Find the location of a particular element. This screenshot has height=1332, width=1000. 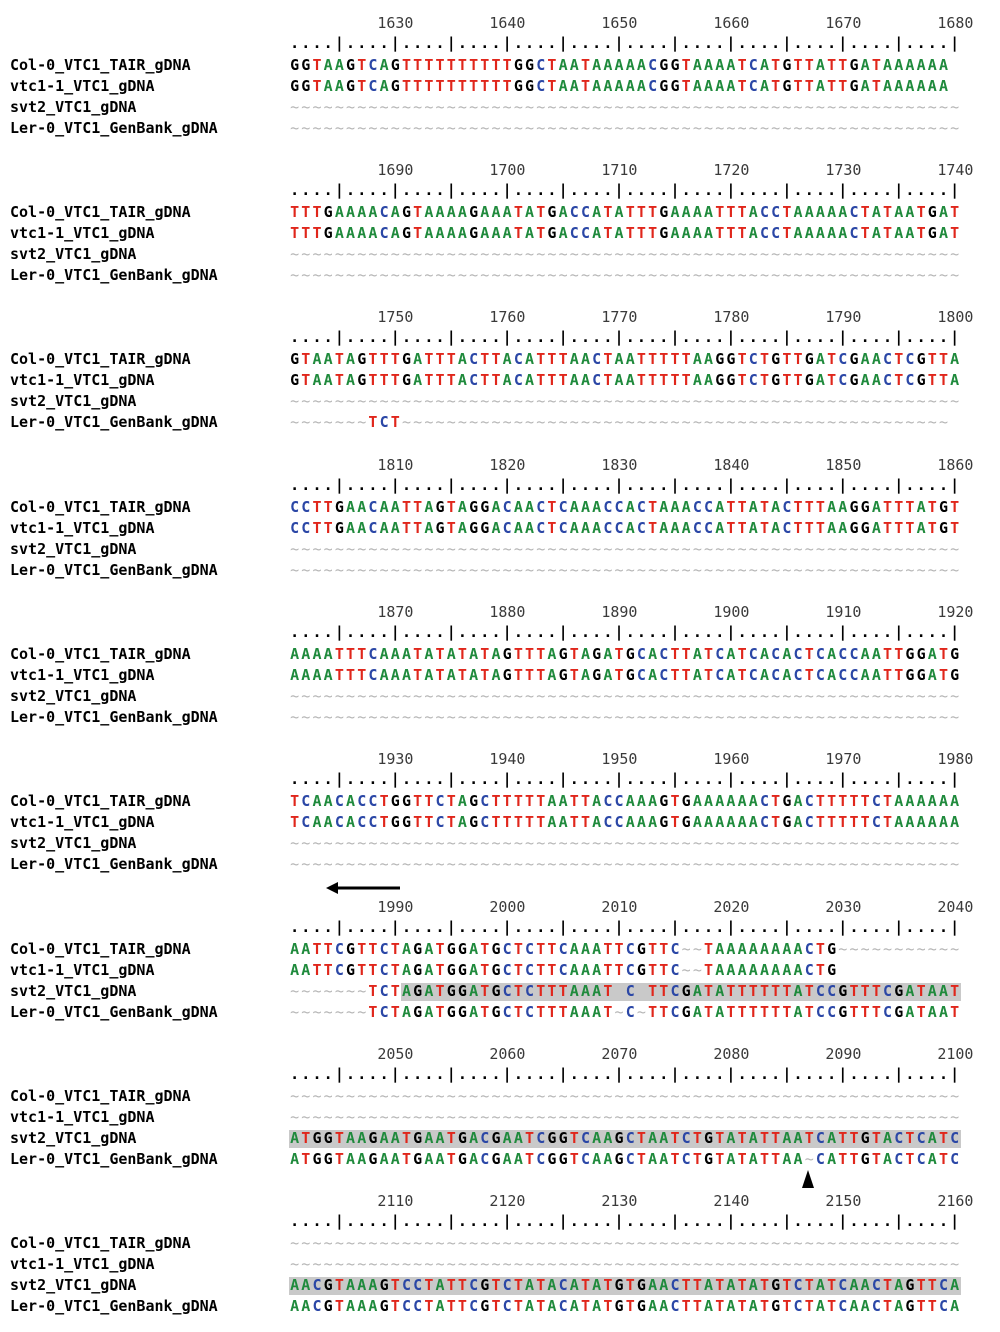

position-tick-label: 1910 is located at coordinates (843, 612).